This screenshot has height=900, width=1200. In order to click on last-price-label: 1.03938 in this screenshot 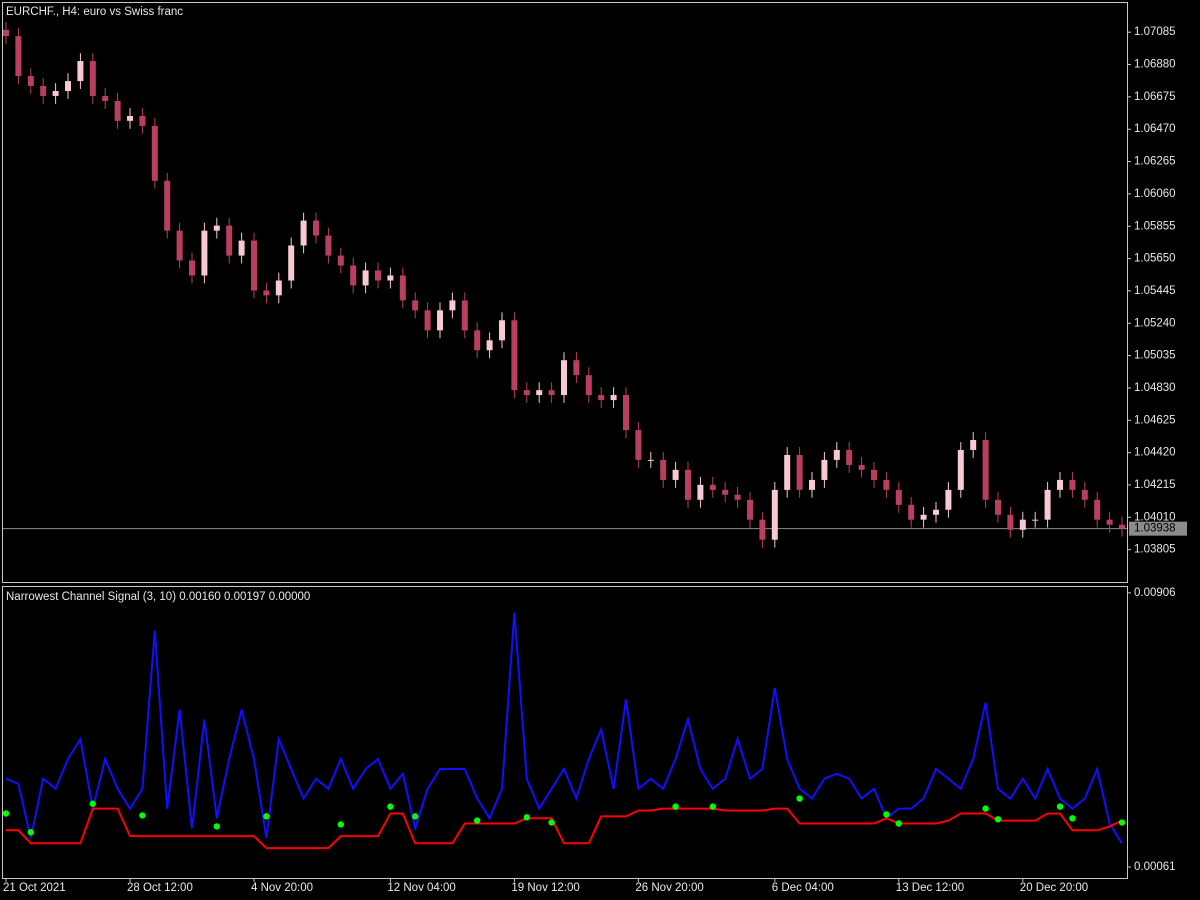, I will do `click(1155, 529)`.